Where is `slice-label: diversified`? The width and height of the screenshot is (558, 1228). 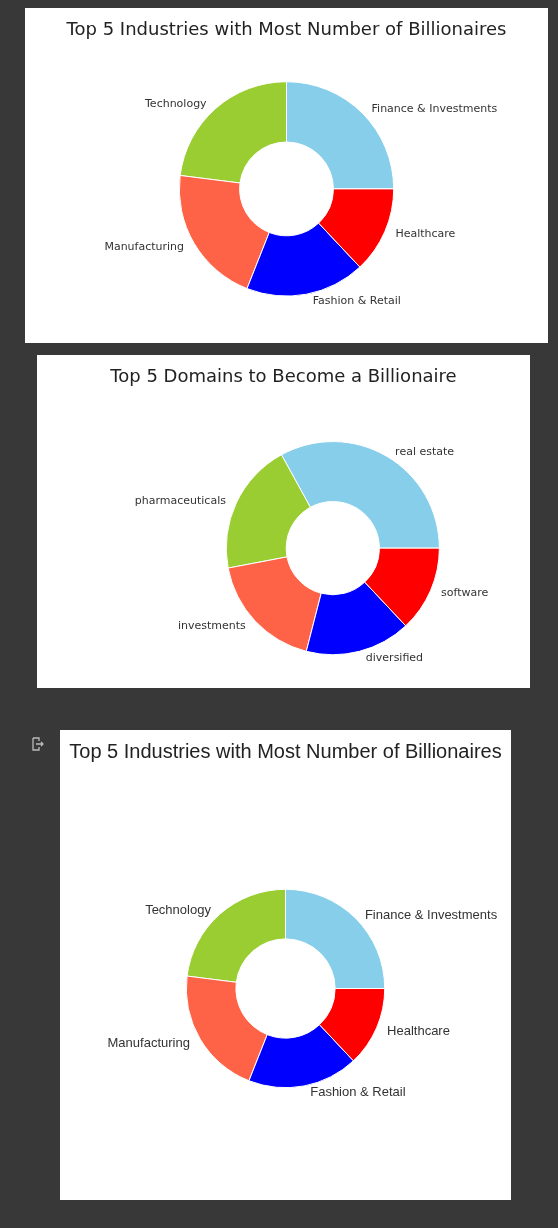
slice-label: diversified is located at coordinates (394, 657).